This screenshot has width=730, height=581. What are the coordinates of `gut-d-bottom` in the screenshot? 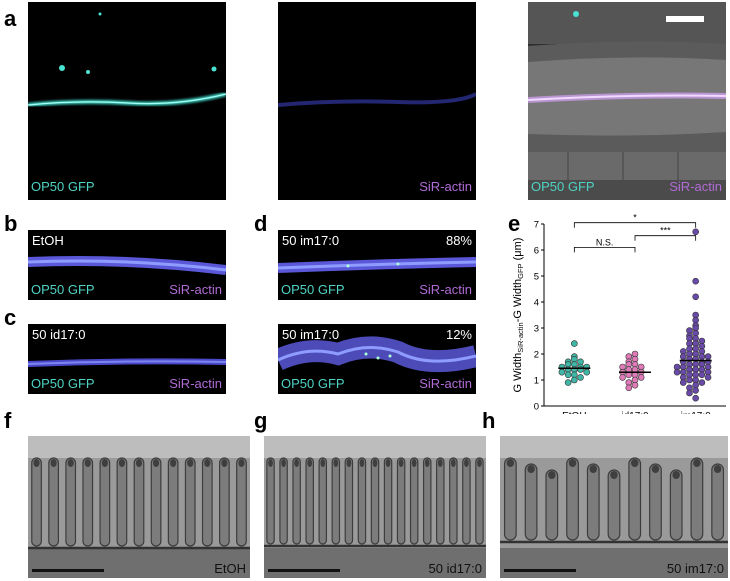 It's located at (377, 354).